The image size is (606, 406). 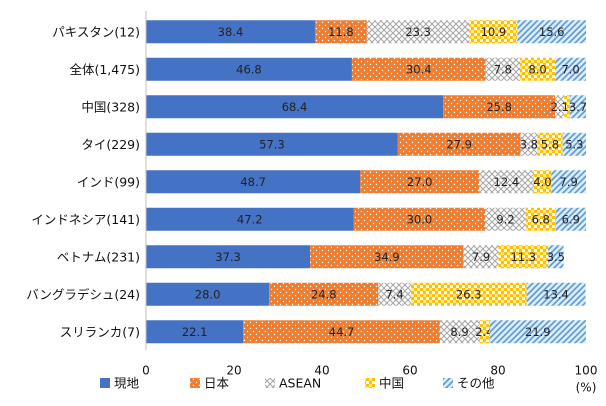 I want to click on data-label: 7.9, so click(x=481, y=257).